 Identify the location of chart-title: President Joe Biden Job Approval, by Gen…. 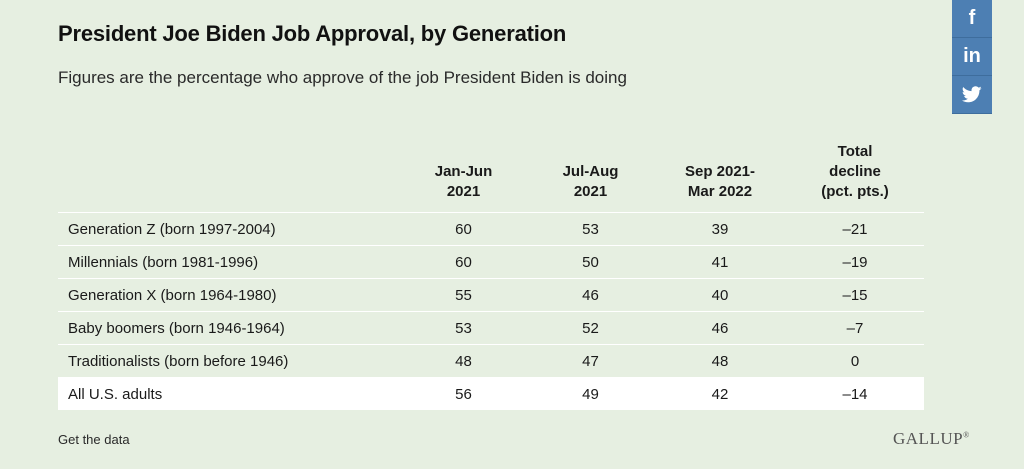
(312, 33).